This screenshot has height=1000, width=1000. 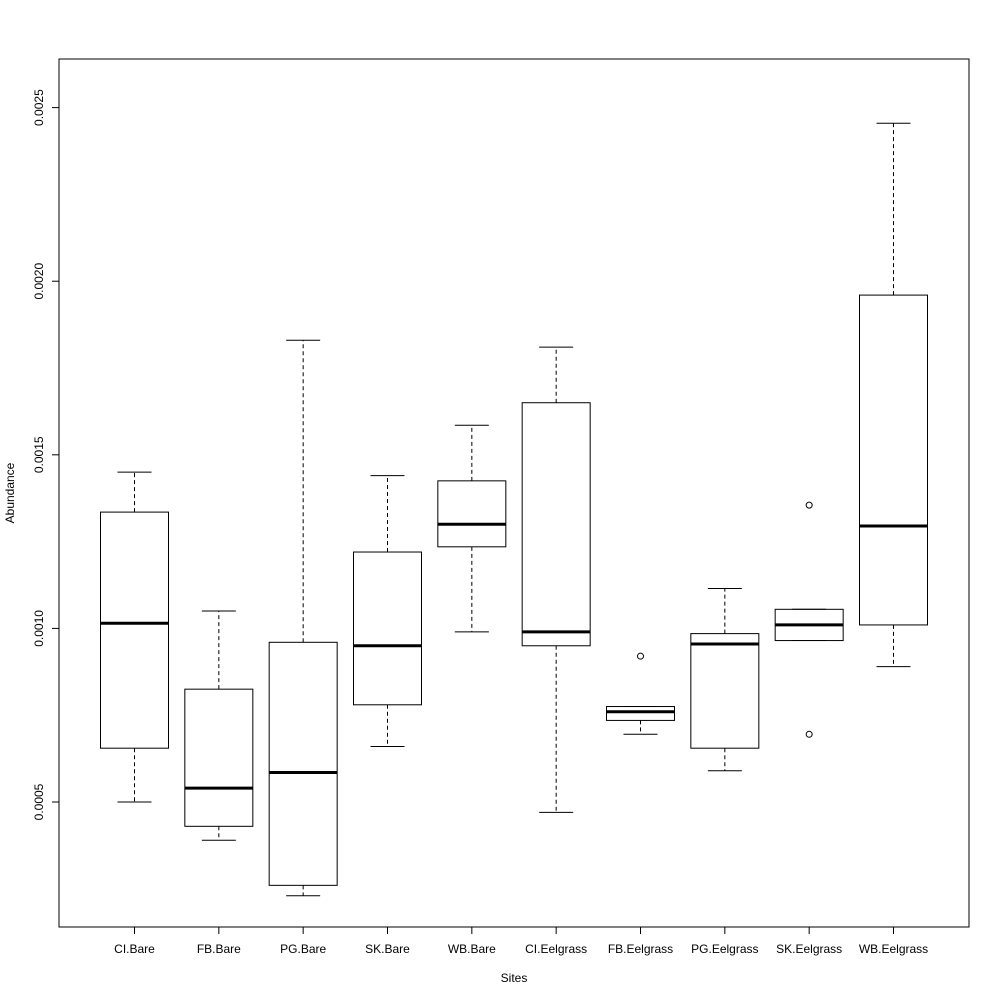 What do you see at coordinates (724, 949) in the screenshot?
I see `x-tick-label: PG.Eelgrass` at bounding box center [724, 949].